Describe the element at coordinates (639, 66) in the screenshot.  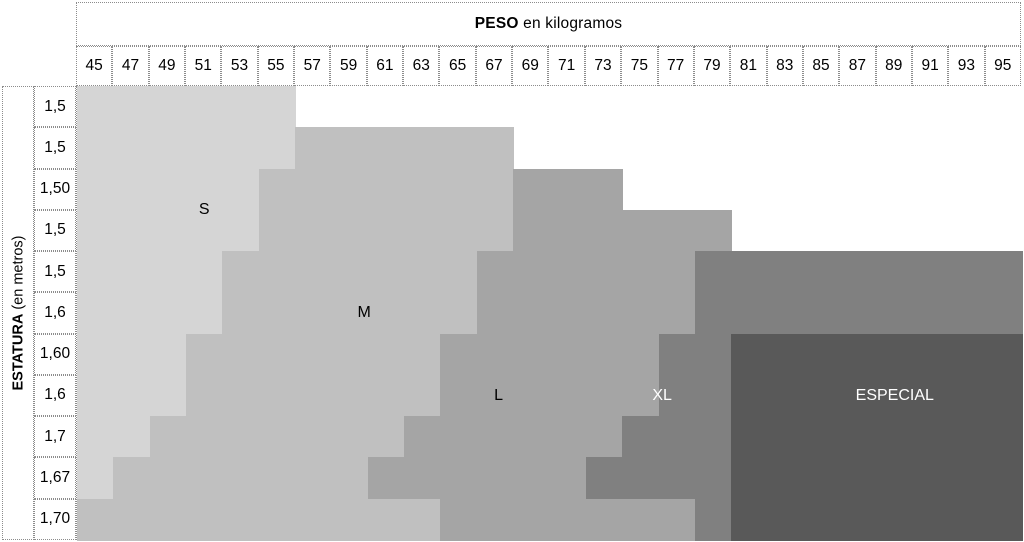
I see `weight-header-cell: 75` at that location.